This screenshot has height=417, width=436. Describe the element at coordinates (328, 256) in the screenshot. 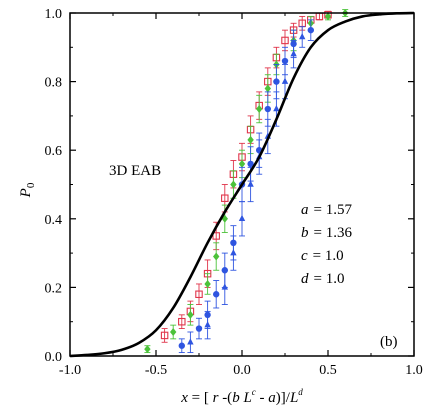

I see `param-c-value: = 1.0` at that location.